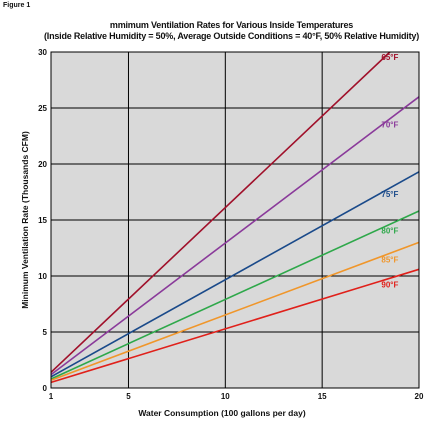 This screenshot has width=443, height=427. Describe the element at coordinates (389, 260) in the screenshot. I see `series-label: 85°F` at that location.